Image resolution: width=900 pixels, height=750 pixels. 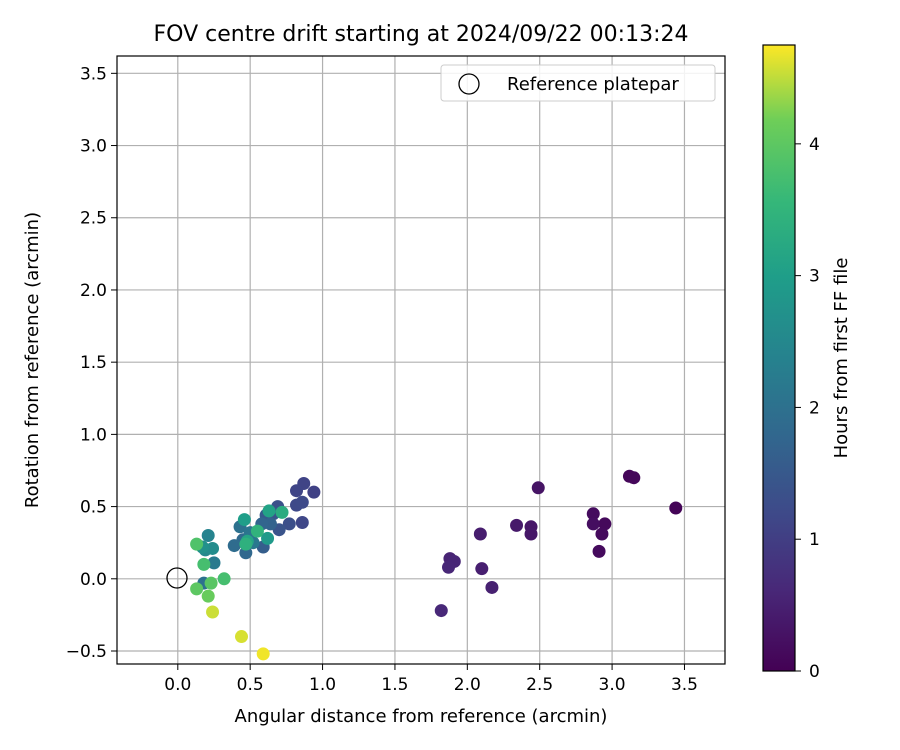 I want to click on colorbar-tick-label: 1, so click(x=814, y=540).